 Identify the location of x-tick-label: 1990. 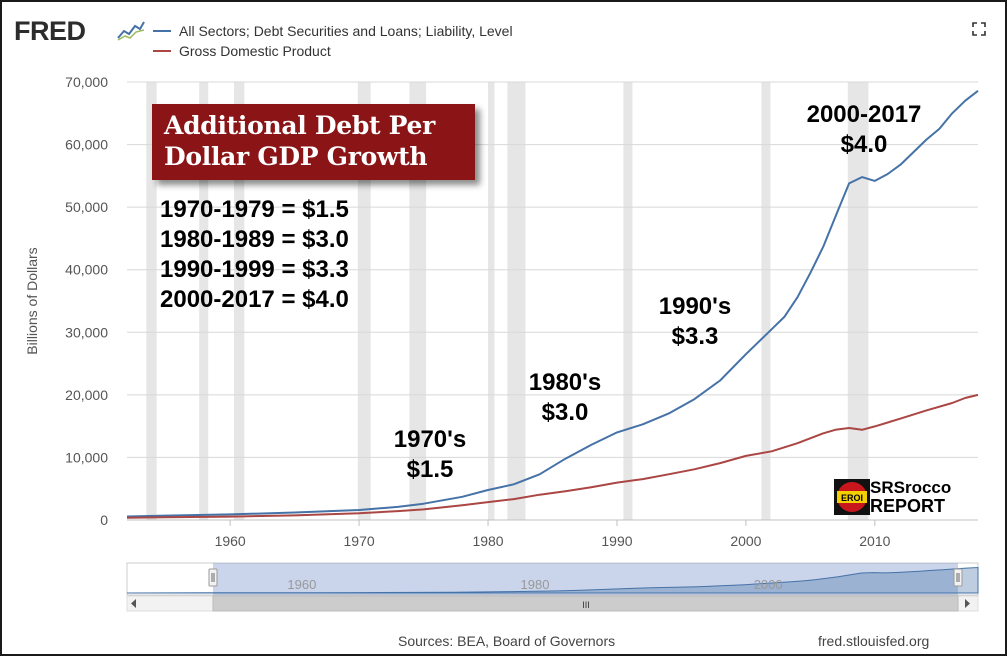
(616, 541).